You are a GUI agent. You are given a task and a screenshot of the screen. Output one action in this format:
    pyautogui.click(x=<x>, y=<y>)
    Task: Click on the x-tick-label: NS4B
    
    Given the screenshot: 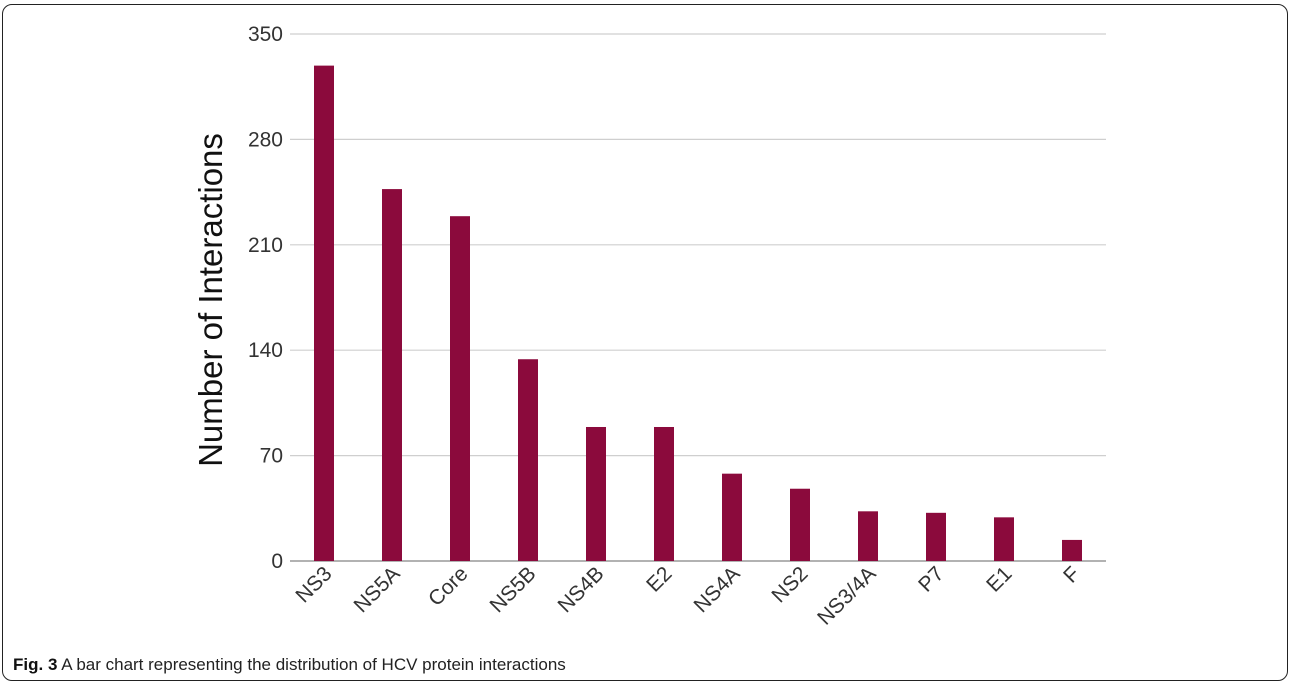 What is the action you would take?
    pyautogui.click(x=580, y=589)
    